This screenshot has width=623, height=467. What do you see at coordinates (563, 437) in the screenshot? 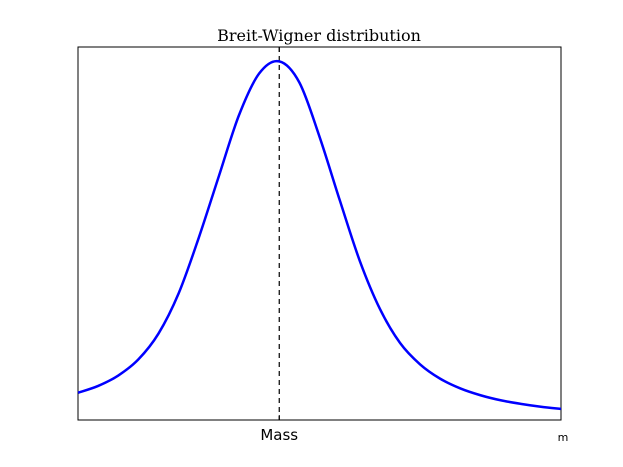
I see `x-axis-label: m` at bounding box center [563, 437].